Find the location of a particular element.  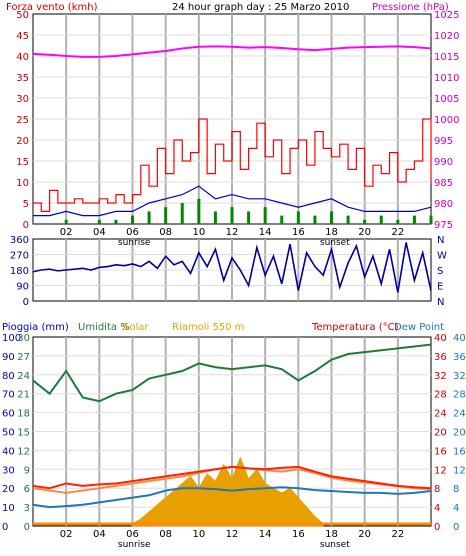

dew-tick-label: 36 is located at coordinates (459, 357).